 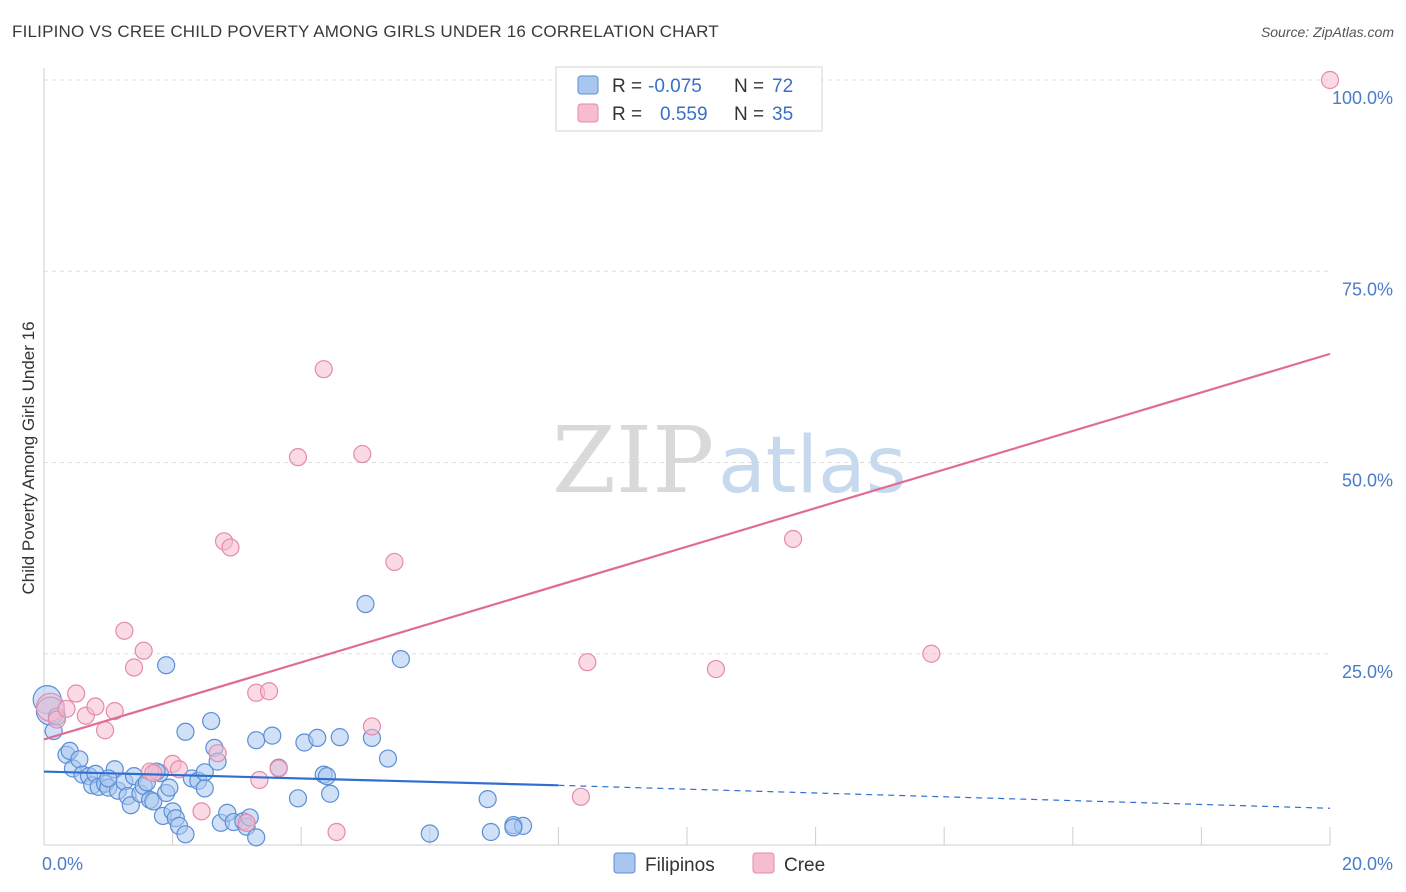 I want to click on y-tick-label-1: 75.0%, so click(x=1367, y=289).